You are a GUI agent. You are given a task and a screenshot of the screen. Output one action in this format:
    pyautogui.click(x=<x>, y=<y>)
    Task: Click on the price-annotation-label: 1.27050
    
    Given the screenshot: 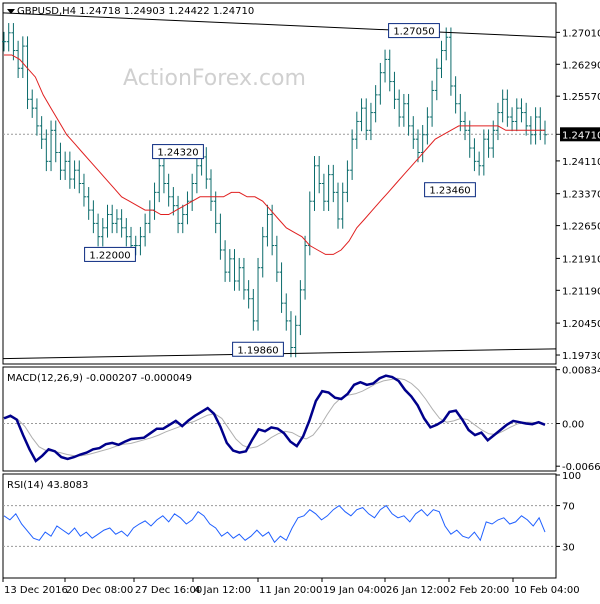 What is the action you would take?
    pyautogui.click(x=413, y=32)
    